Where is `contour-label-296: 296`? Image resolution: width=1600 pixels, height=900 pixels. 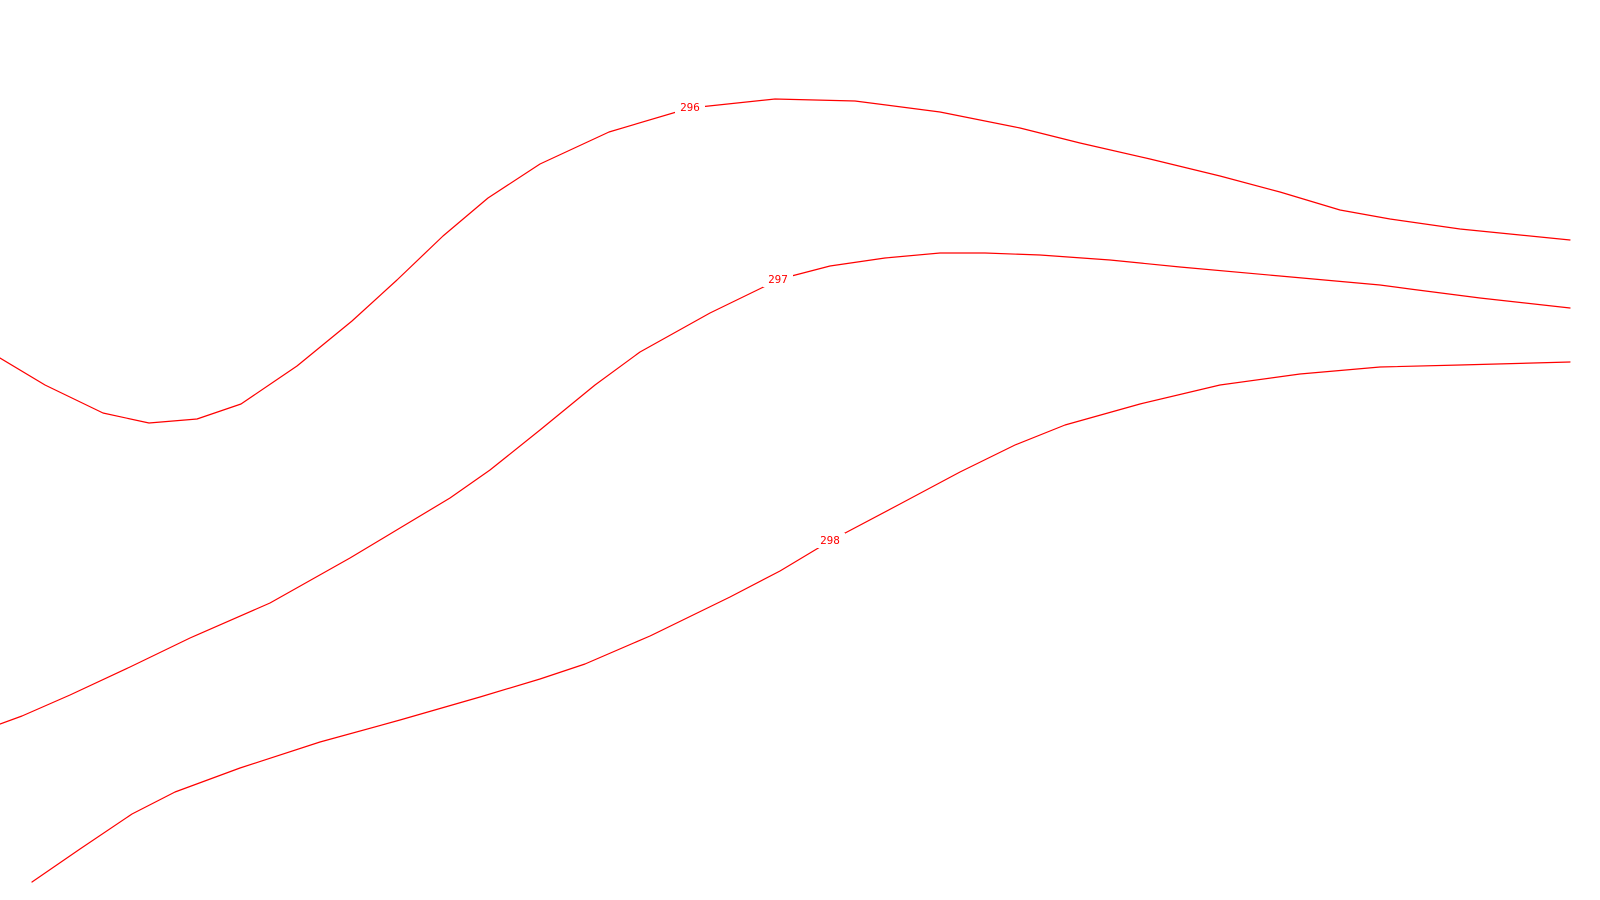
contour-label-296: 296 is located at coordinates (690, 107).